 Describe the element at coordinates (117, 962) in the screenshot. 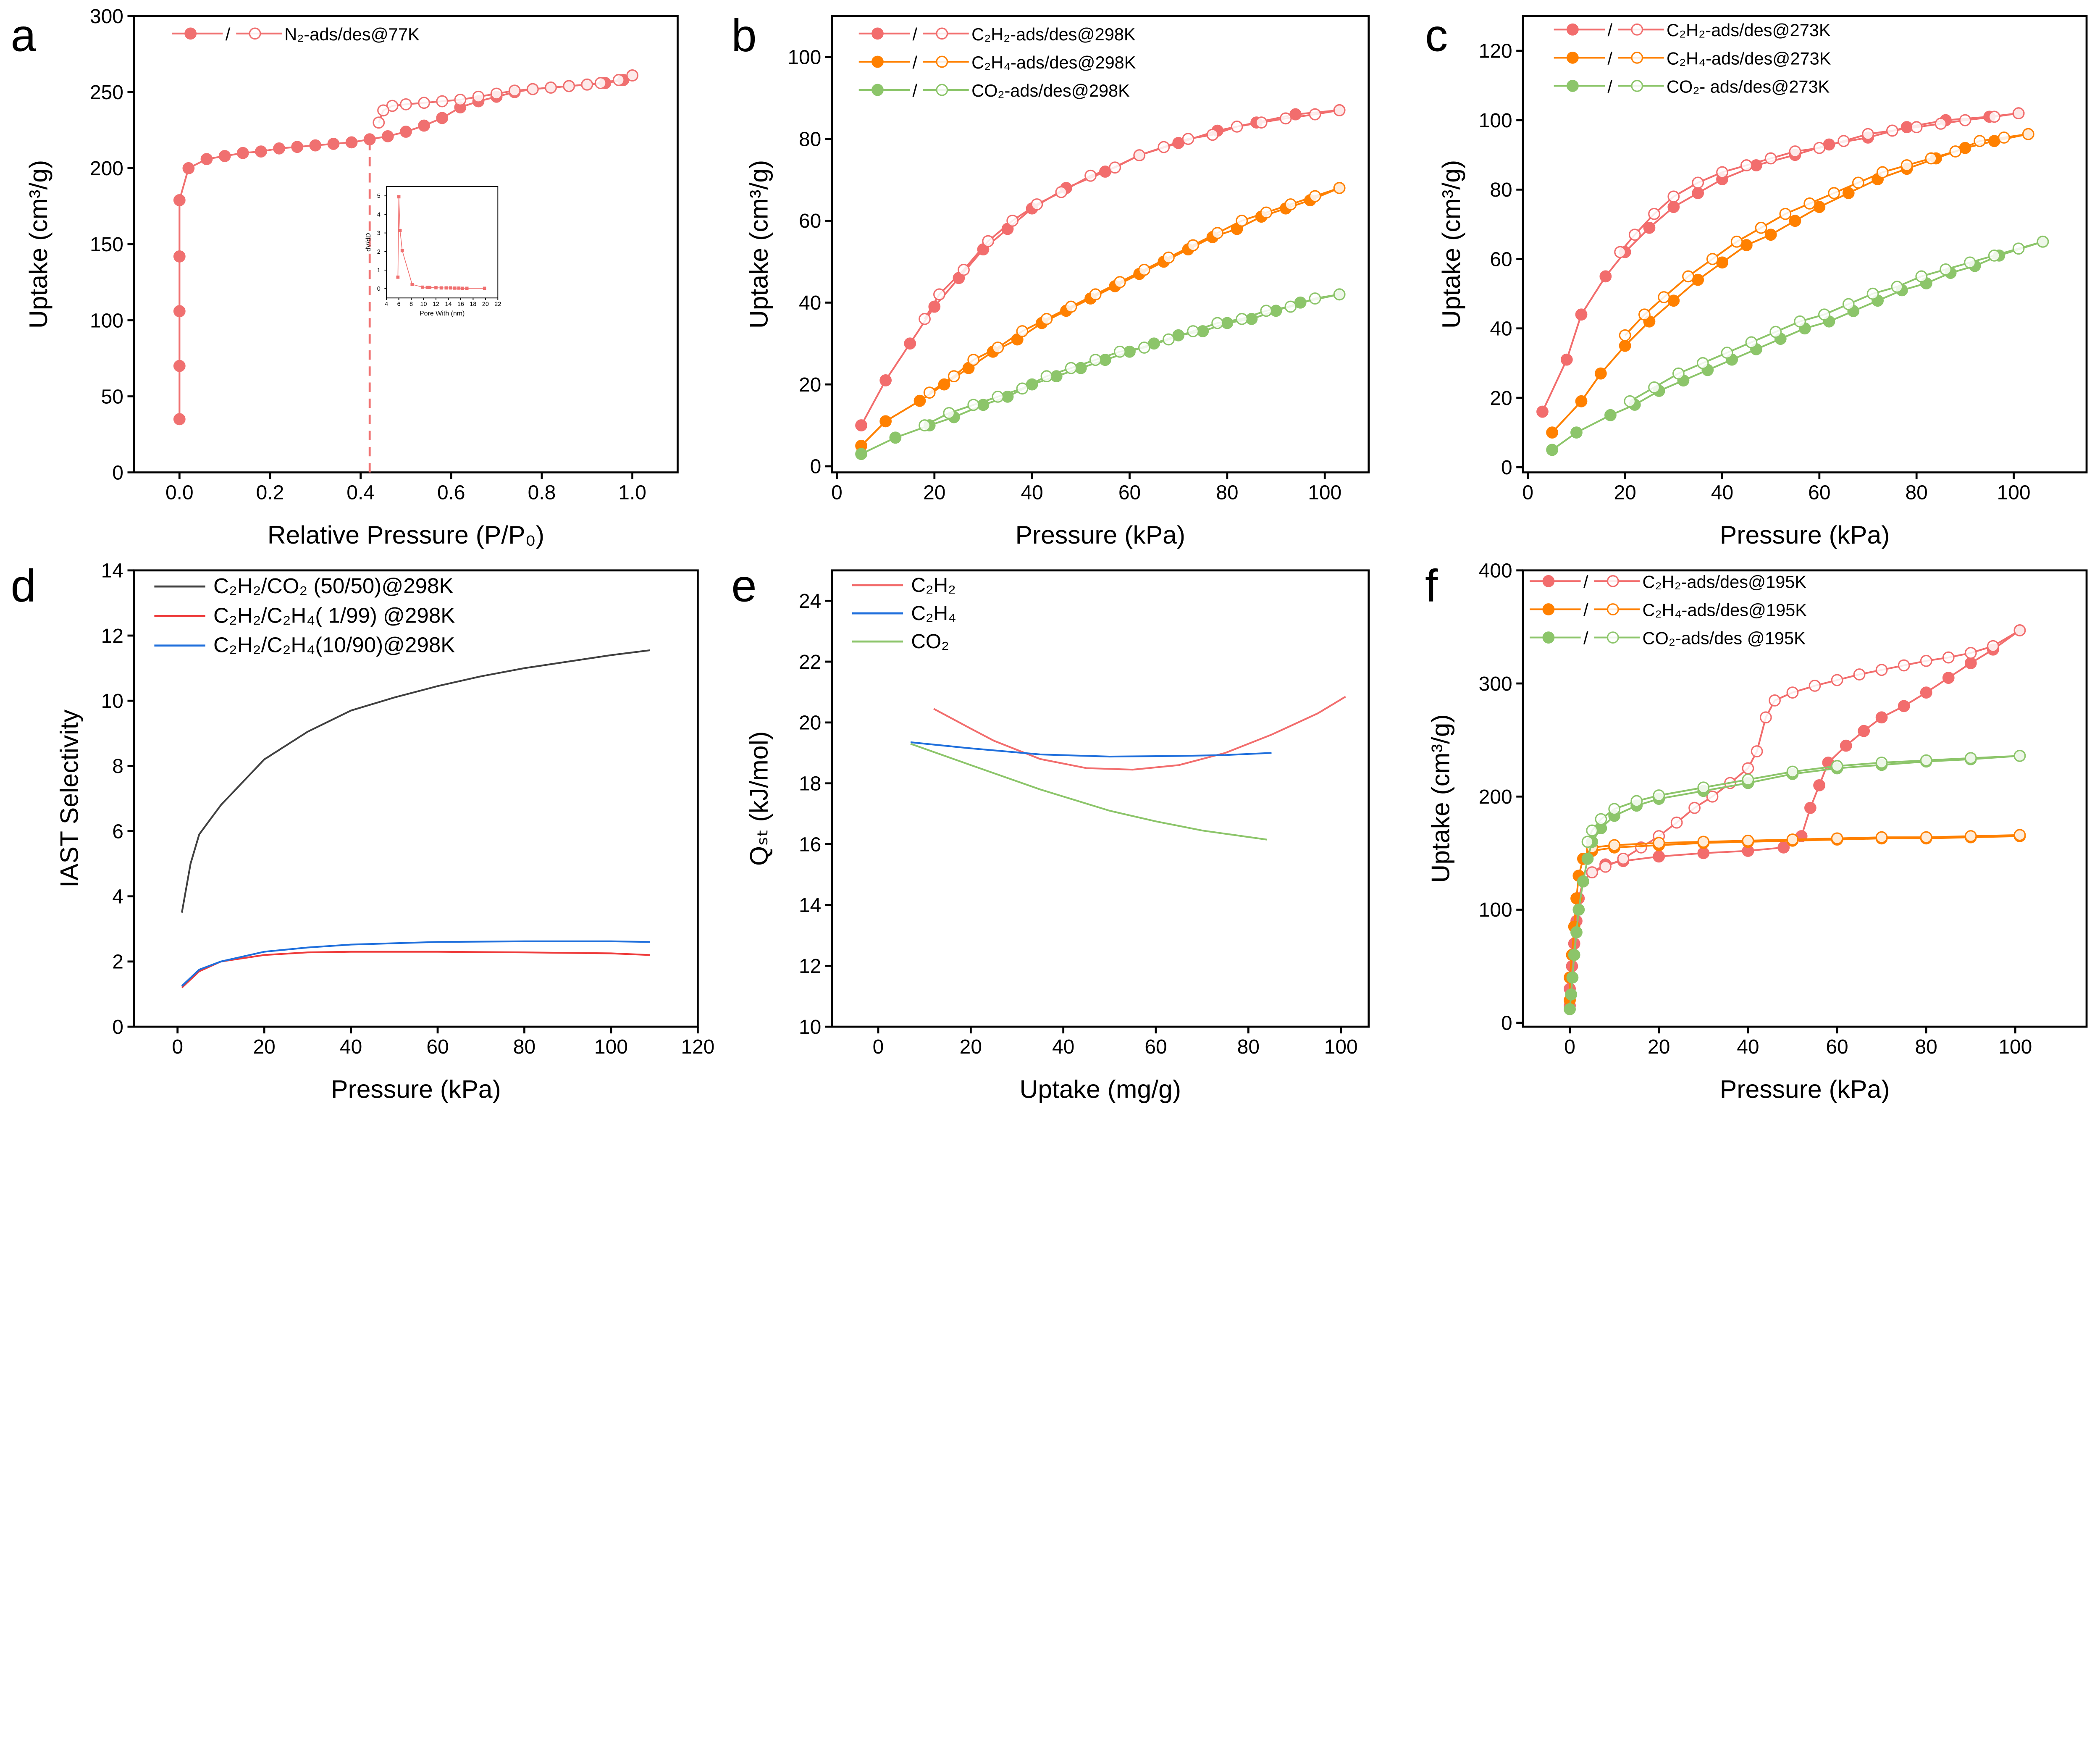

I see `y-tick-label: 2` at that location.